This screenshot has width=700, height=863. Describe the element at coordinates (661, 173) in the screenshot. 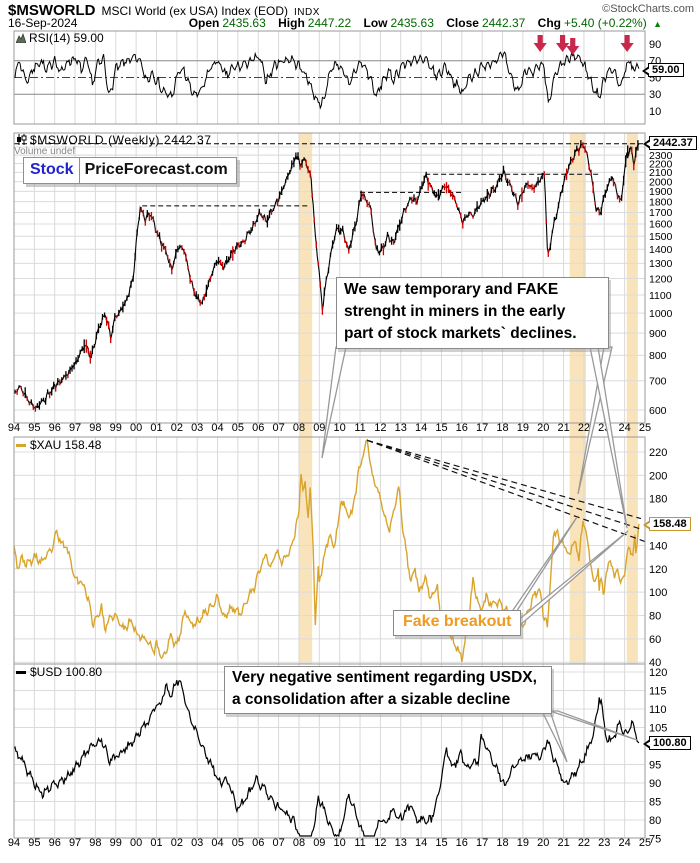

I see `y-axis-tick-label: 2100` at that location.